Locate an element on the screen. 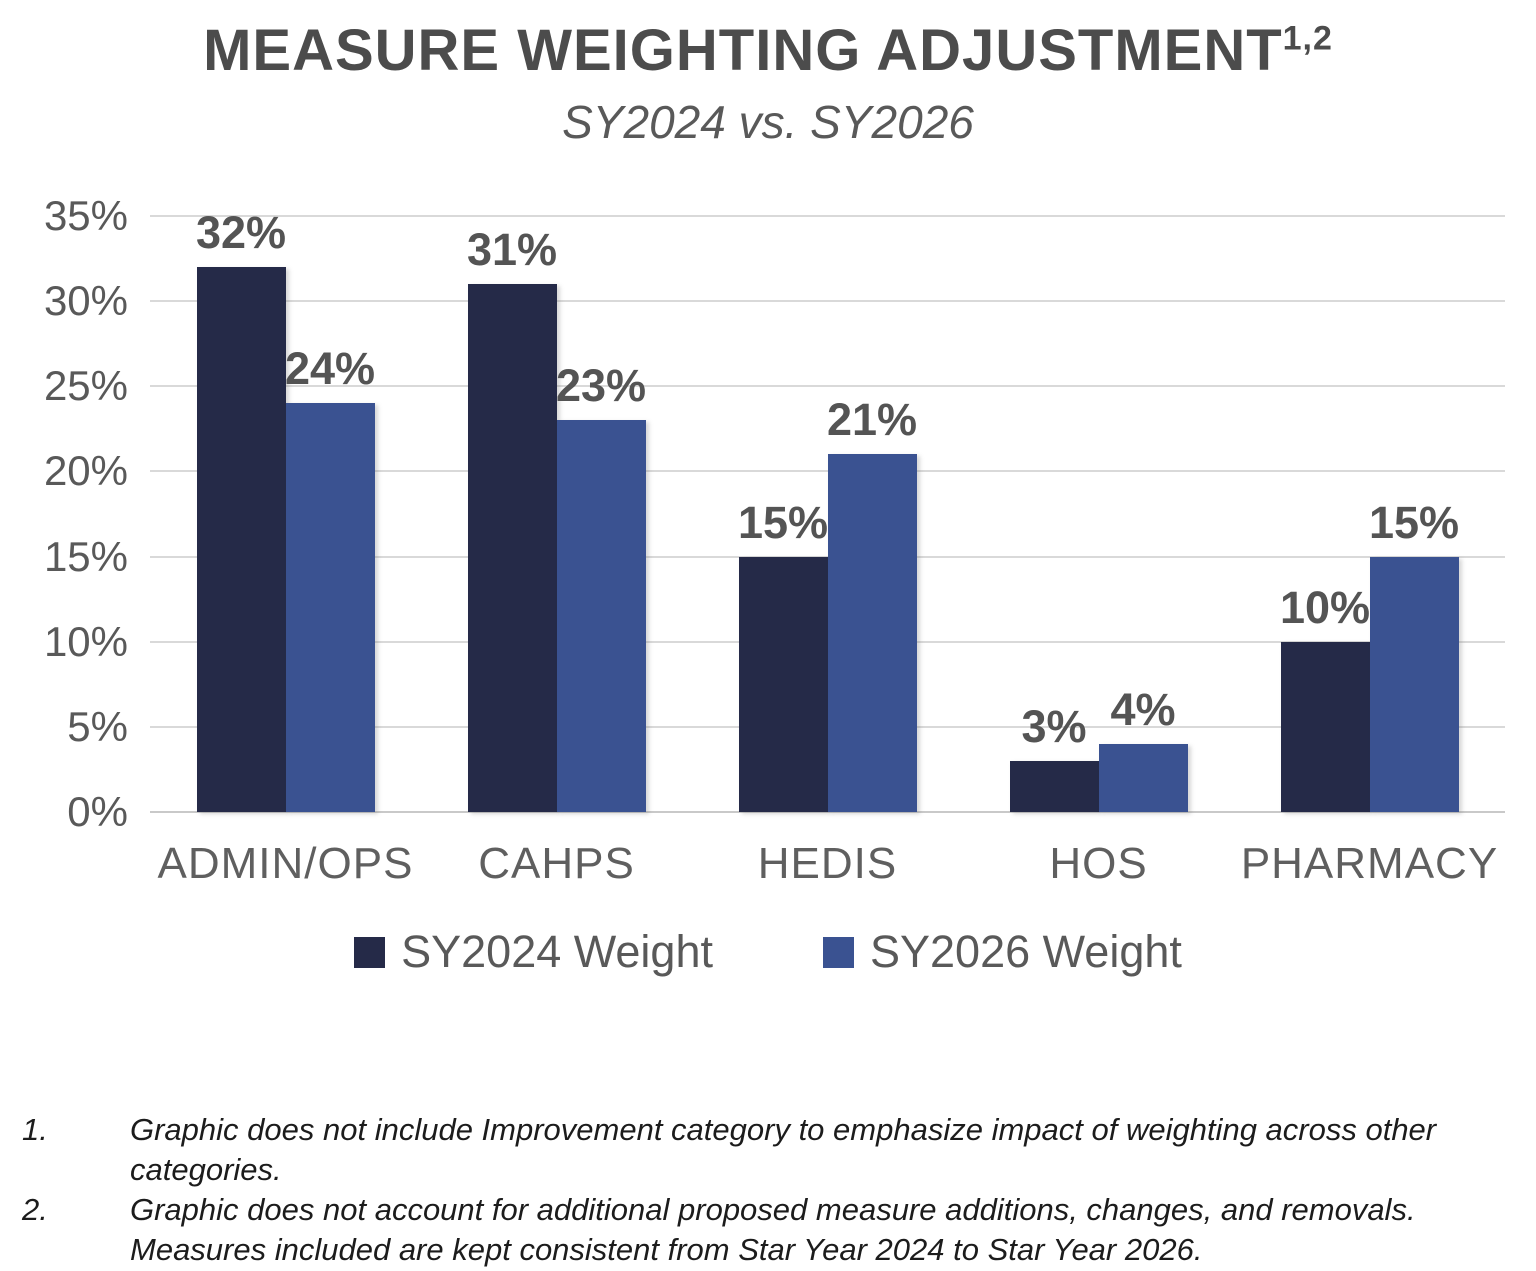 The width and height of the screenshot is (1536, 1271). y-tick-label: 25% is located at coordinates (85, 386).